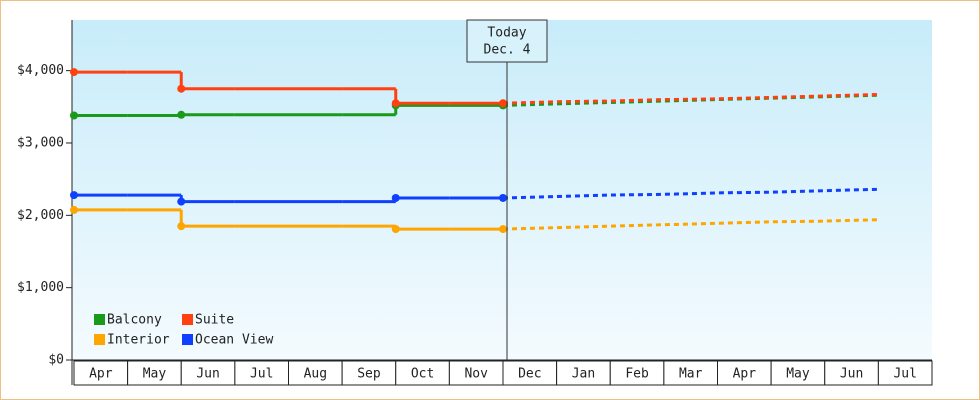 The width and height of the screenshot is (980, 400). I want to click on today-date: Dec. 4, so click(507, 50).